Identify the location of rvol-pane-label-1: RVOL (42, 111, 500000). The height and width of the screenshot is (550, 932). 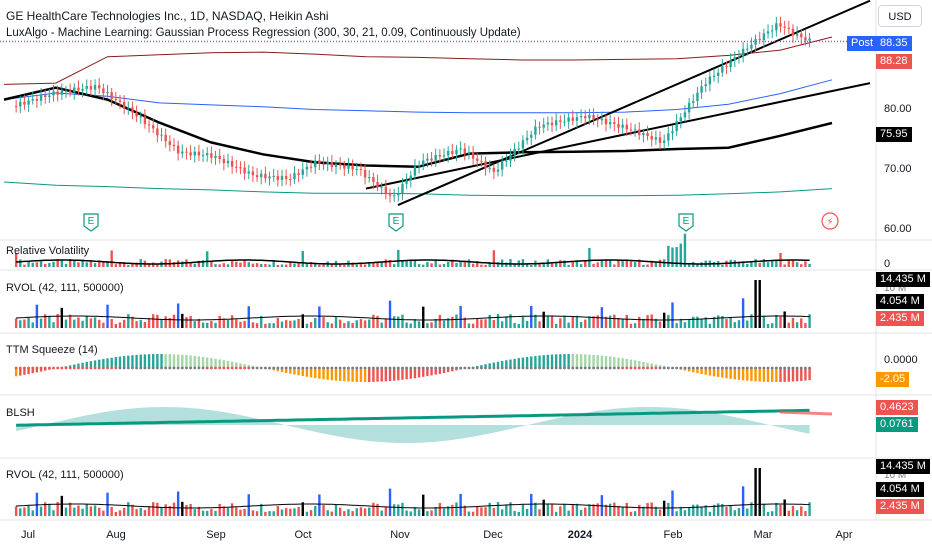
(65, 288).